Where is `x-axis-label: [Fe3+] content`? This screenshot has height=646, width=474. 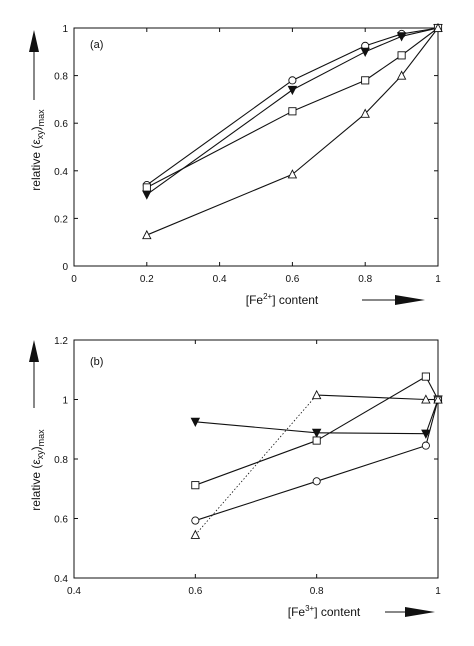 x-axis-label: [Fe3+] content is located at coordinates (324, 611).